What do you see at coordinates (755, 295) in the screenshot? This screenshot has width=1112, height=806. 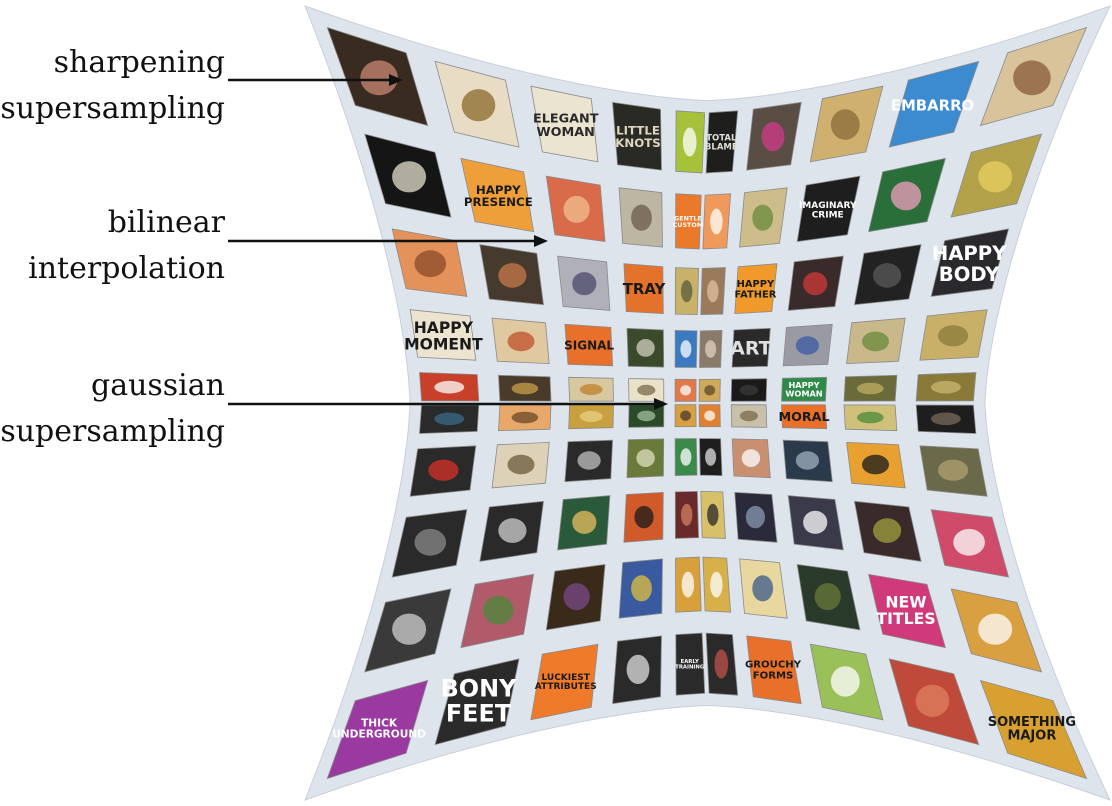 I see `tile-text: FATHER` at bounding box center [755, 295].